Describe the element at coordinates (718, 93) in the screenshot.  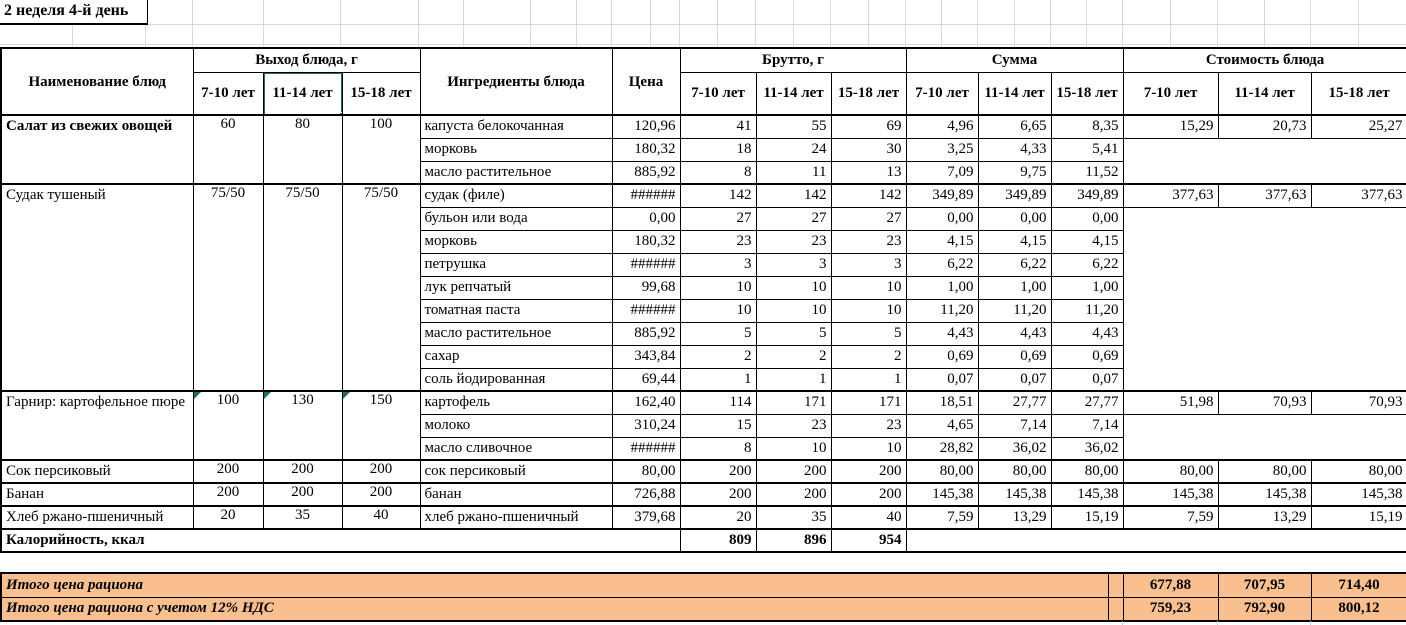
I see `header-gross-age-1: 7-10 лет` at that location.